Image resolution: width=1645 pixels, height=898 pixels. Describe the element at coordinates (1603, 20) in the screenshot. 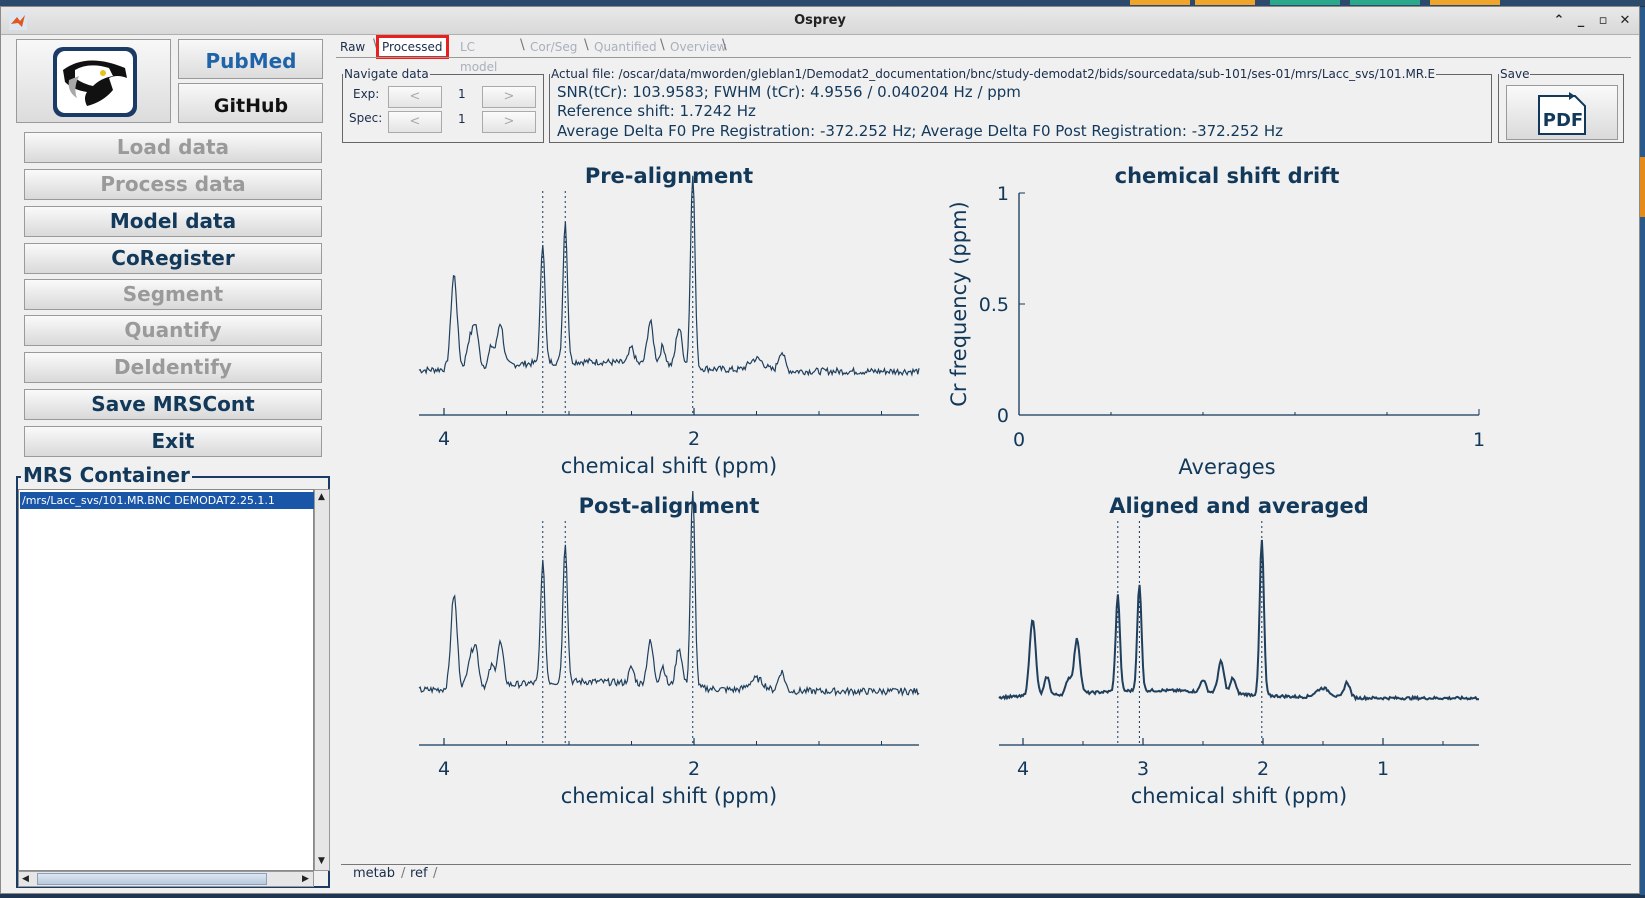

I see `maximize-icon: ▫` at that location.